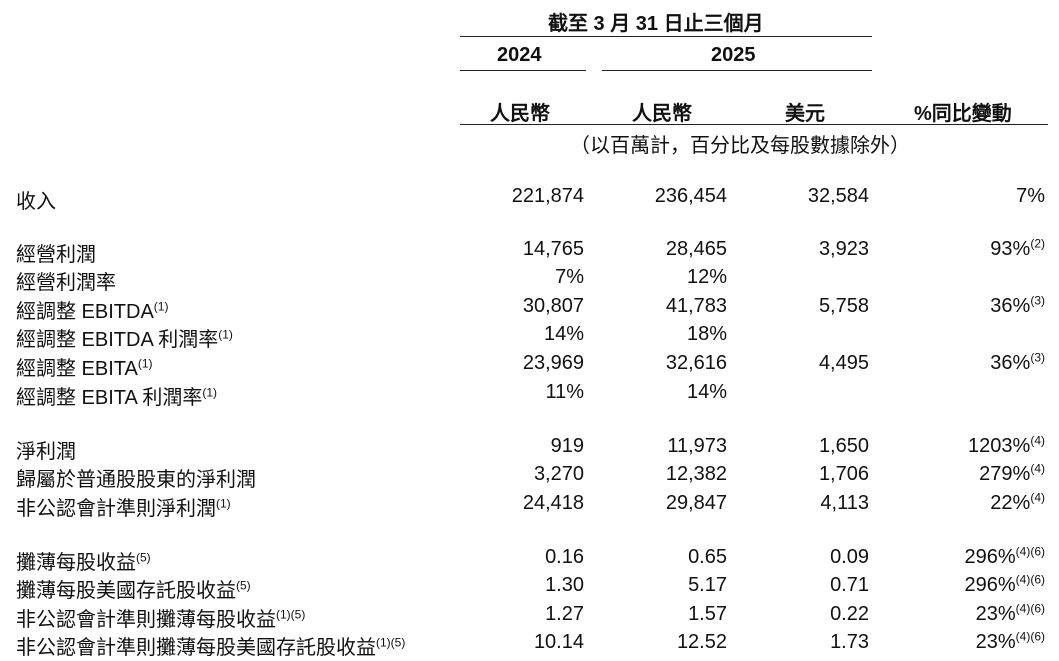 The width and height of the screenshot is (1059, 661). Describe the element at coordinates (733, 55) in the screenshot. I see `year-2025-header: 2025` at that location.